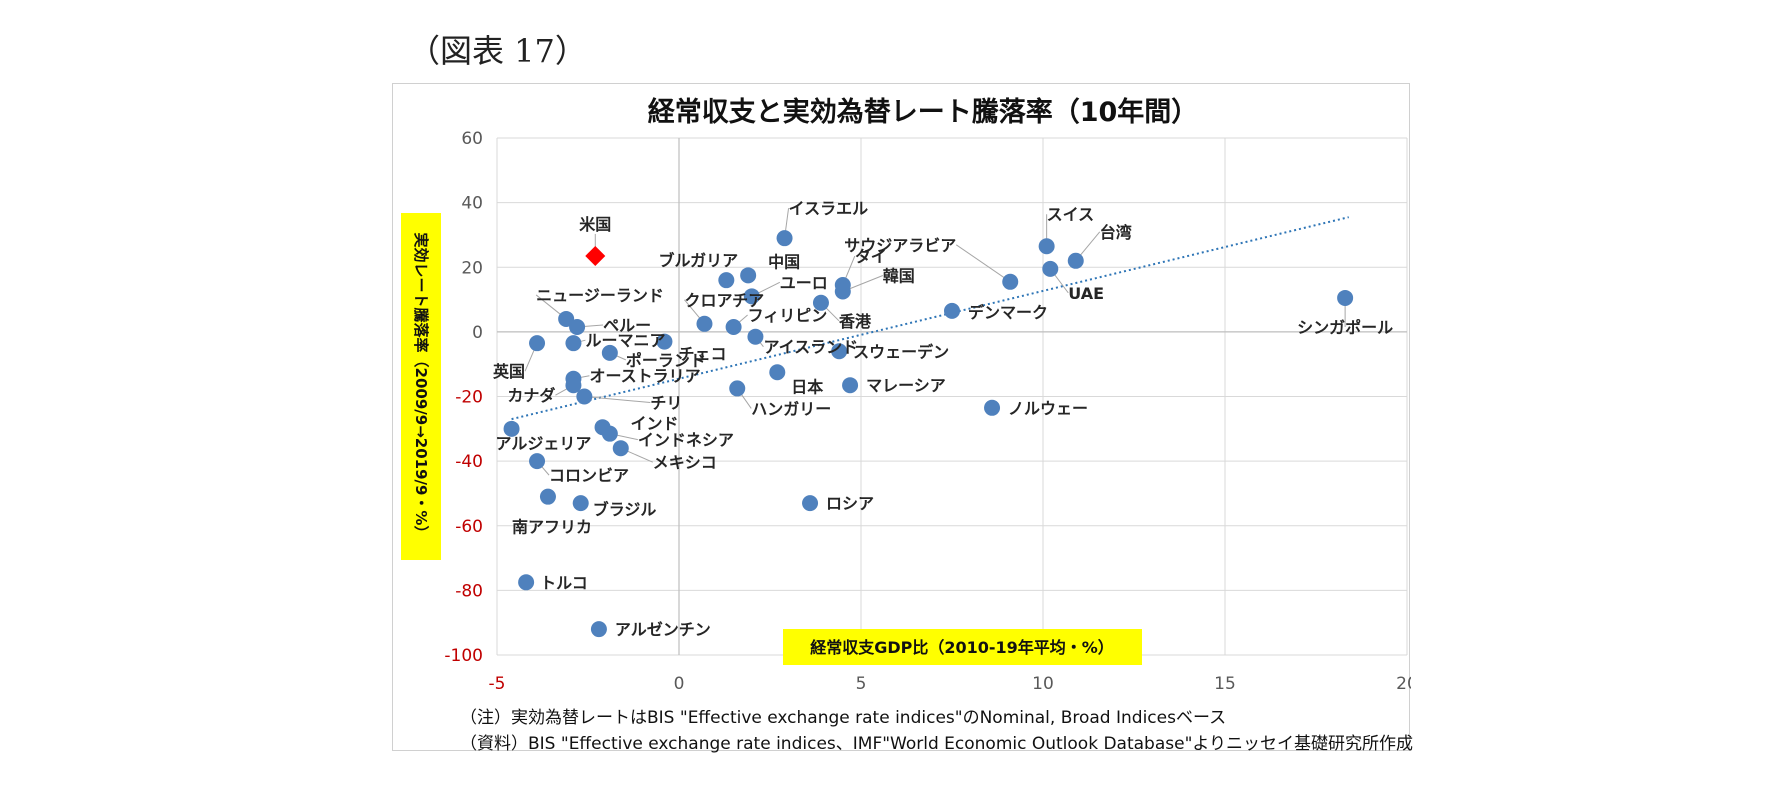  Describe the element at coordinates (472, 139) in the screenshot. I see `y-tick-label: 60` at that location.